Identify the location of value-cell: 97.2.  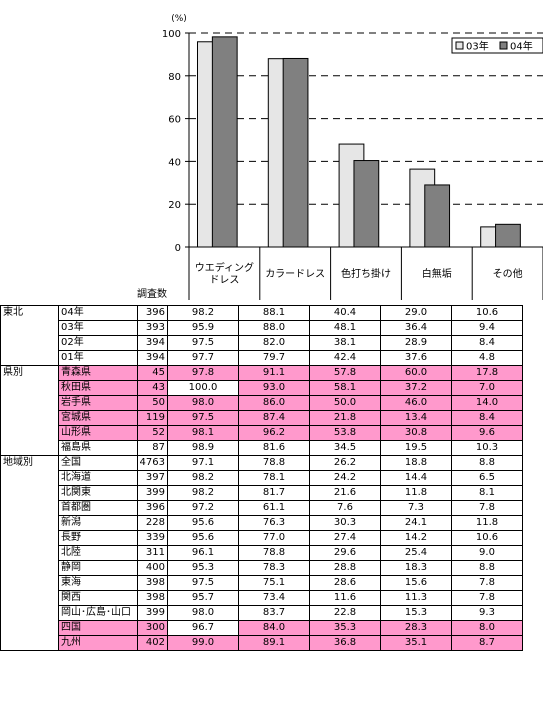
(203, 508).